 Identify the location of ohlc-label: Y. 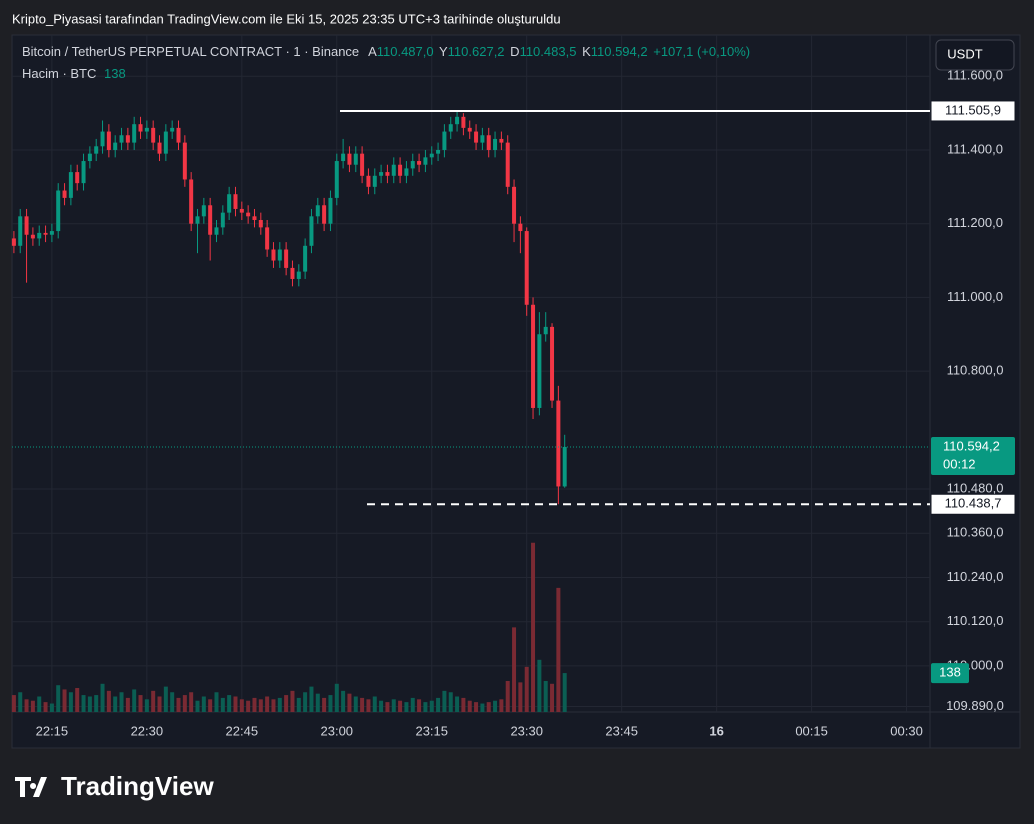
(443, 51).